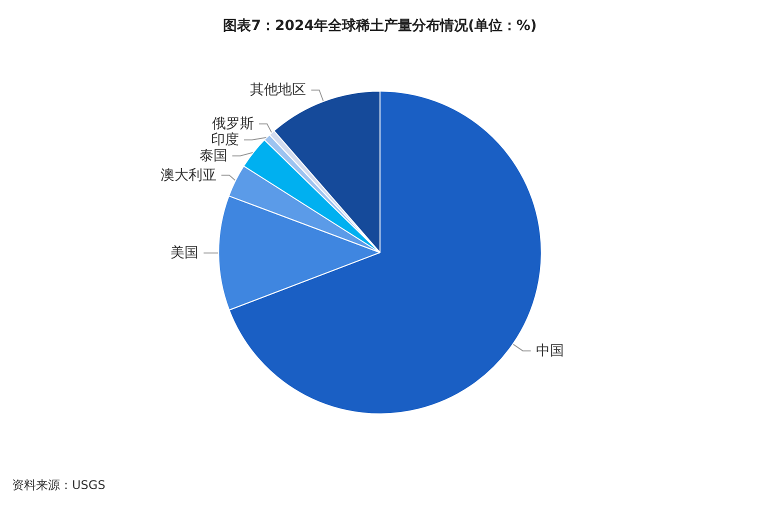  Describe the element at coordinates (184, 253) in the screenshot. I see `slice-label: 美国` at that location.